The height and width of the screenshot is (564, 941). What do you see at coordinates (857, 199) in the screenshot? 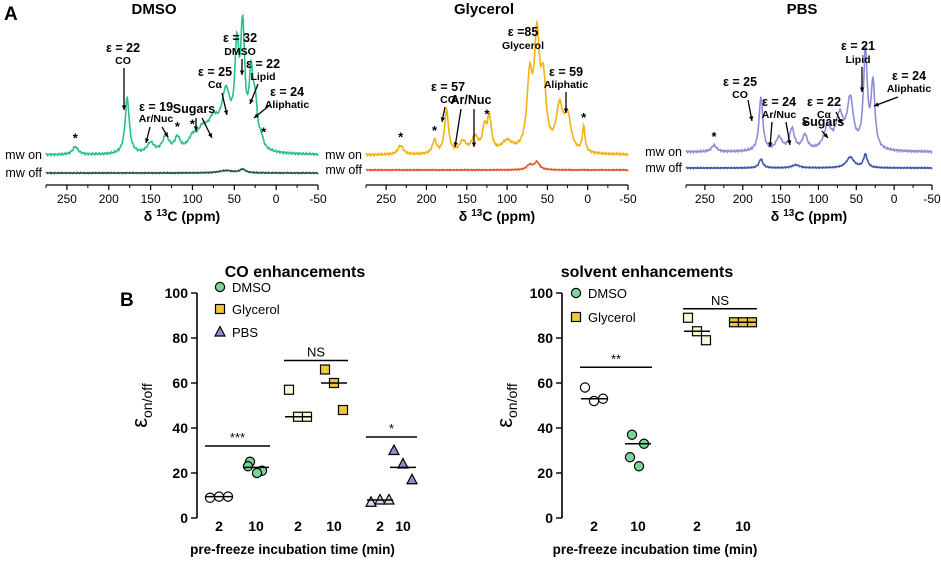
I see `x-tick-label: 50` at bounding box center [857, 199].